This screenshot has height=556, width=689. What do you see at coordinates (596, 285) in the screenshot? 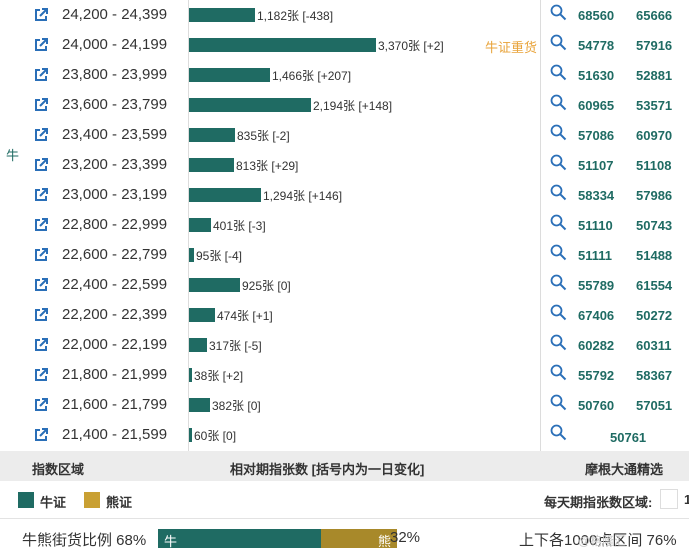
I see `warrant-code: 55789` at bounding box center [596, 285].